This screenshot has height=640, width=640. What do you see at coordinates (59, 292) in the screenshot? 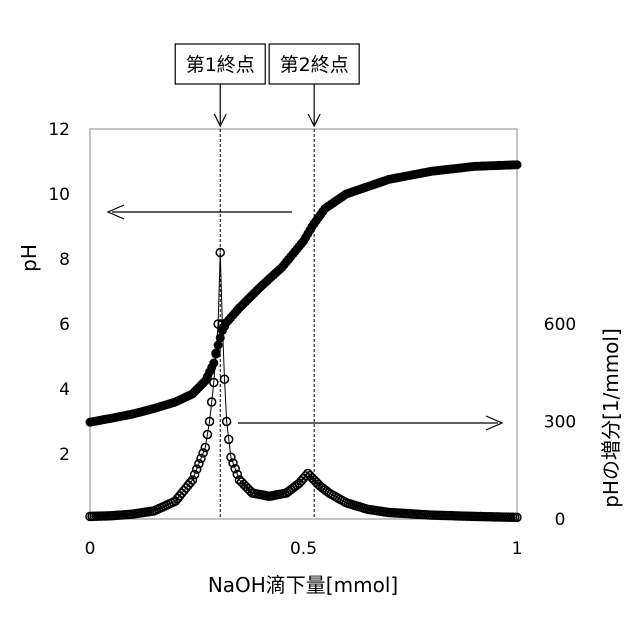
I see `left-axis-ticks: 2 4 6 8 10 12` at bounding box center [59, 292].